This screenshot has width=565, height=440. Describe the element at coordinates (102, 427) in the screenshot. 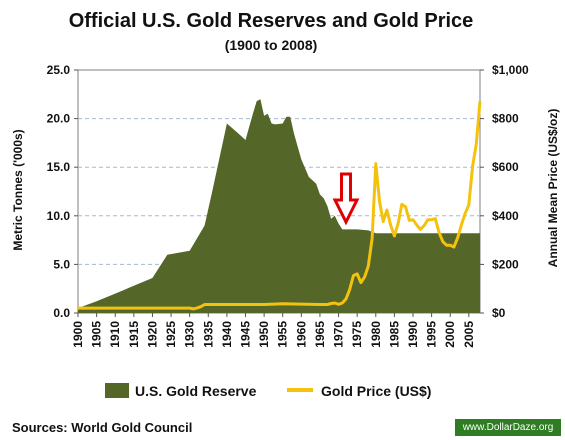

I see `source-note: Sources: World Gold Council` at that location.